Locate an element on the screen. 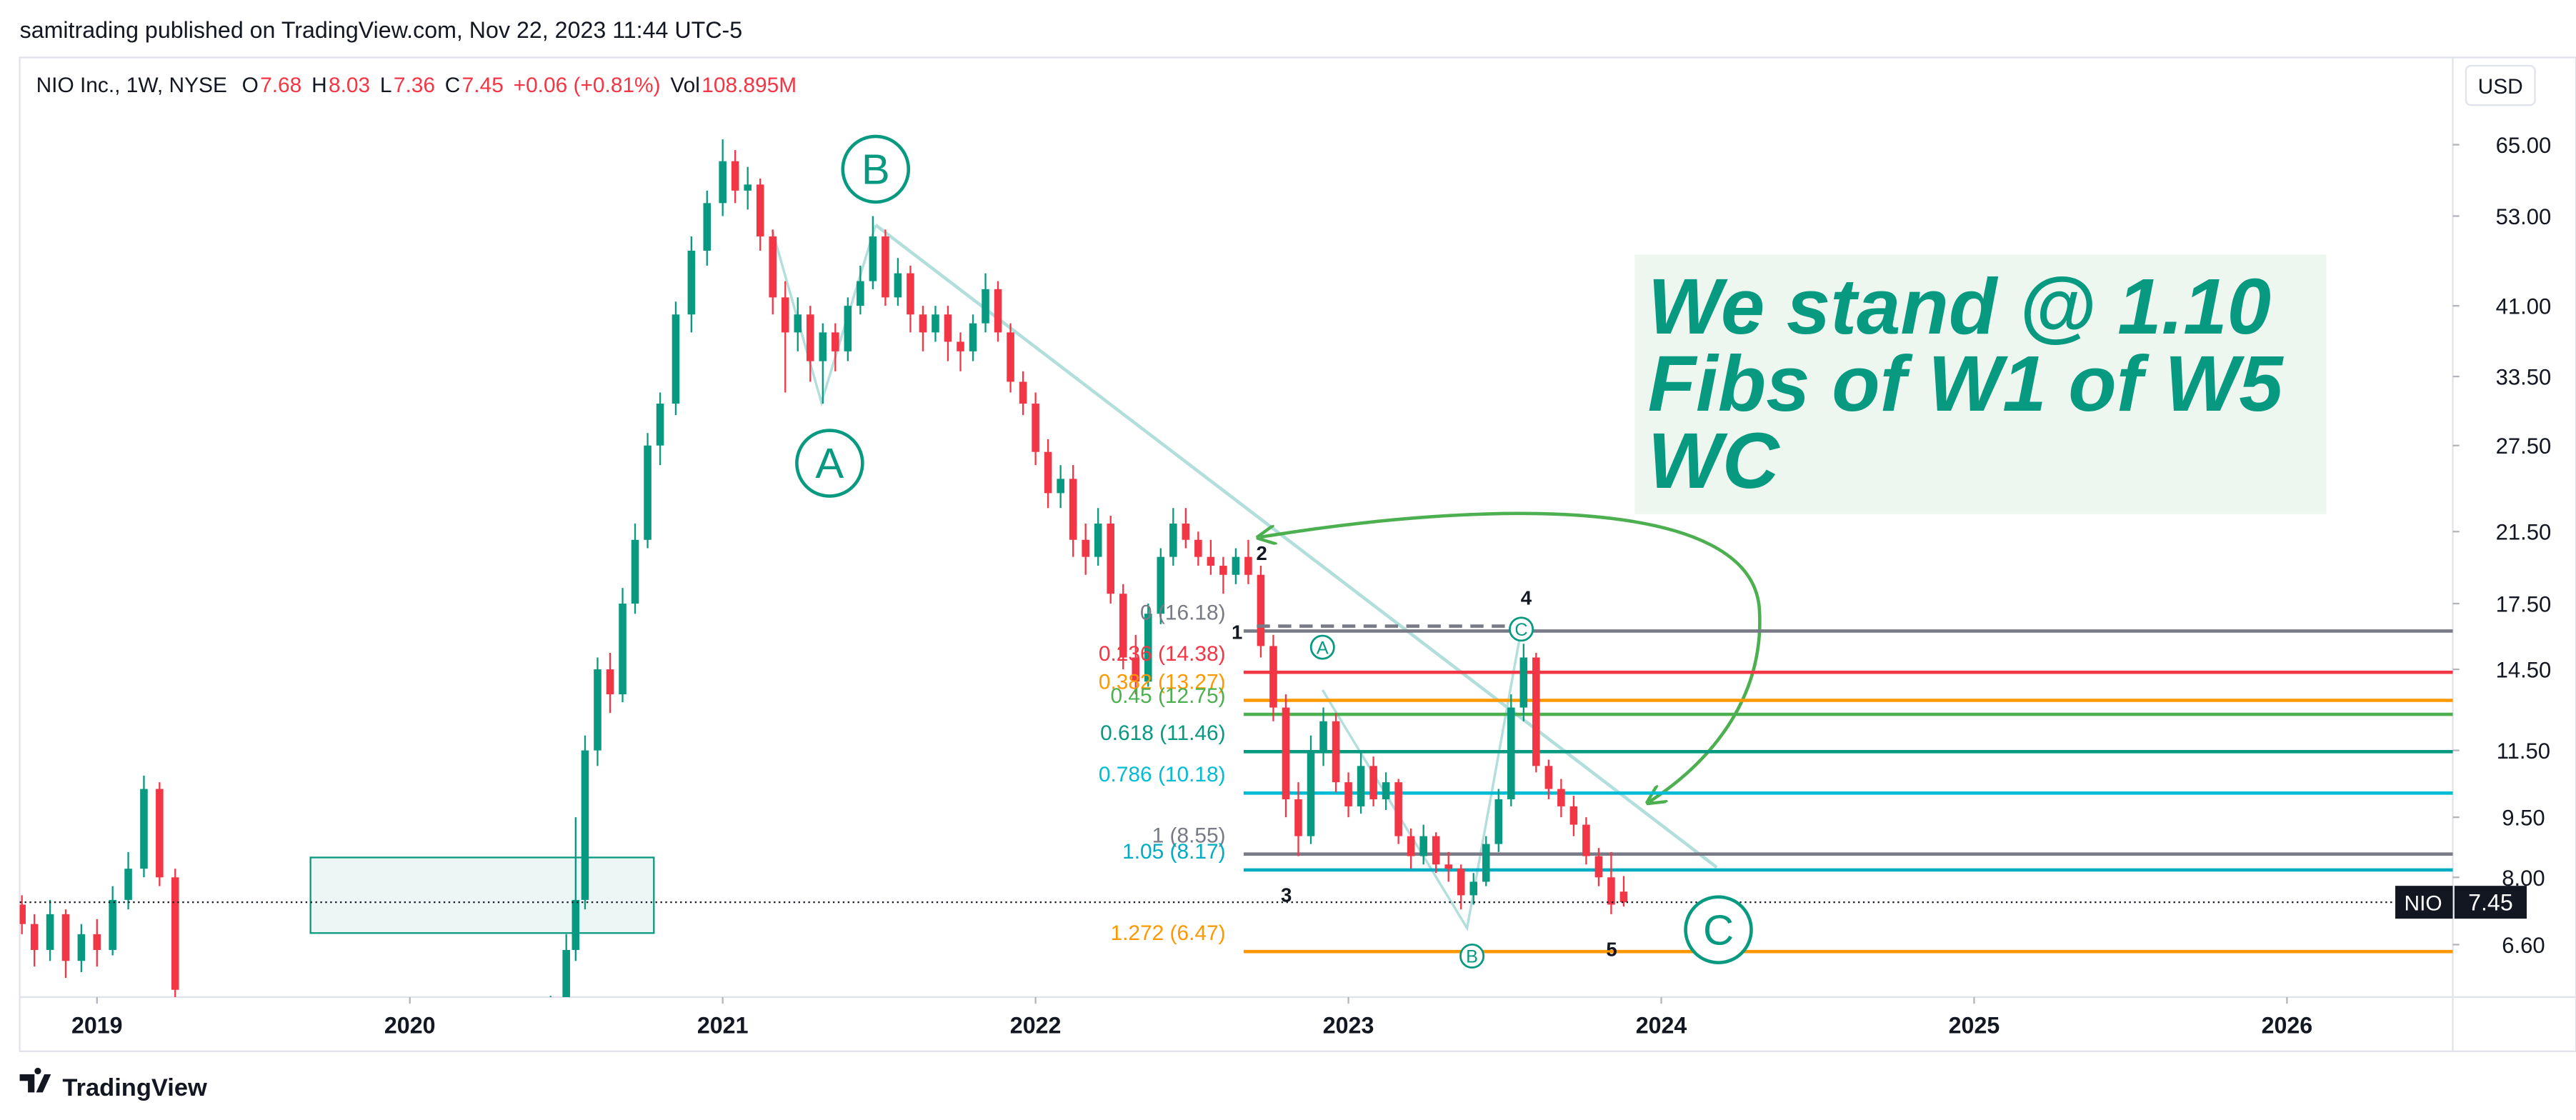 The image size is (2576, 1120). x-tick-label: 2026 is located at coordinates (2287, 1026).